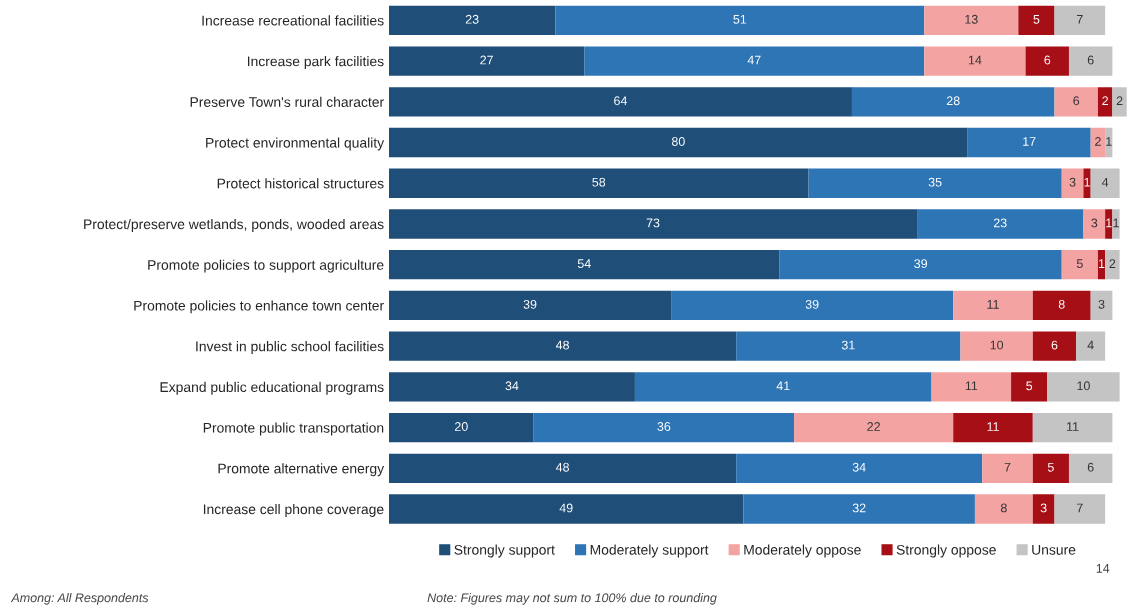 This screenshot has height=612, width=1144. What do you see at coordinates (740, 19) in the screenshot?
I see `data-label: 51` at bounding box center [740, 19].